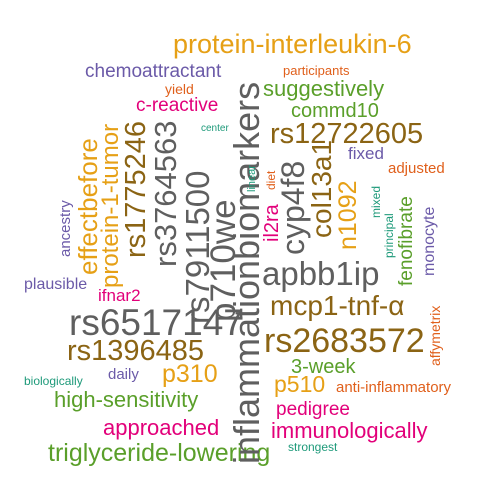 The height and width of the screenshot is (500, 500). What do you see at coordinates (323, 367) in the screenshot?
I see `word-3-week: 3-week` at bounding box center [323, 367].